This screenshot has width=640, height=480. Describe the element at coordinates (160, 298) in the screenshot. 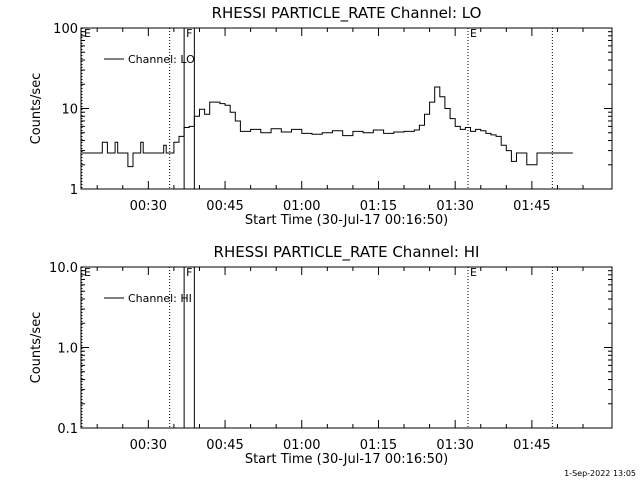

I see `legend-label: Channel: HI` at that location.